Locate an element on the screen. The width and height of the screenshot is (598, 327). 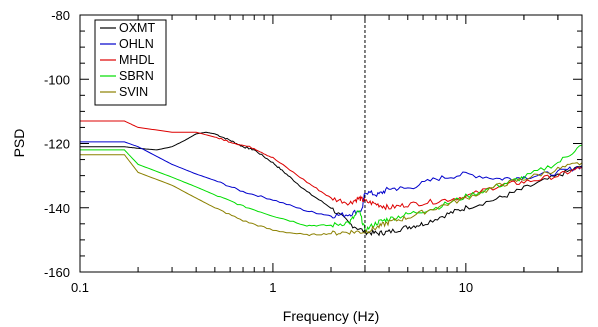
y-tick-label: -120 is located at coordinates (57, 144).